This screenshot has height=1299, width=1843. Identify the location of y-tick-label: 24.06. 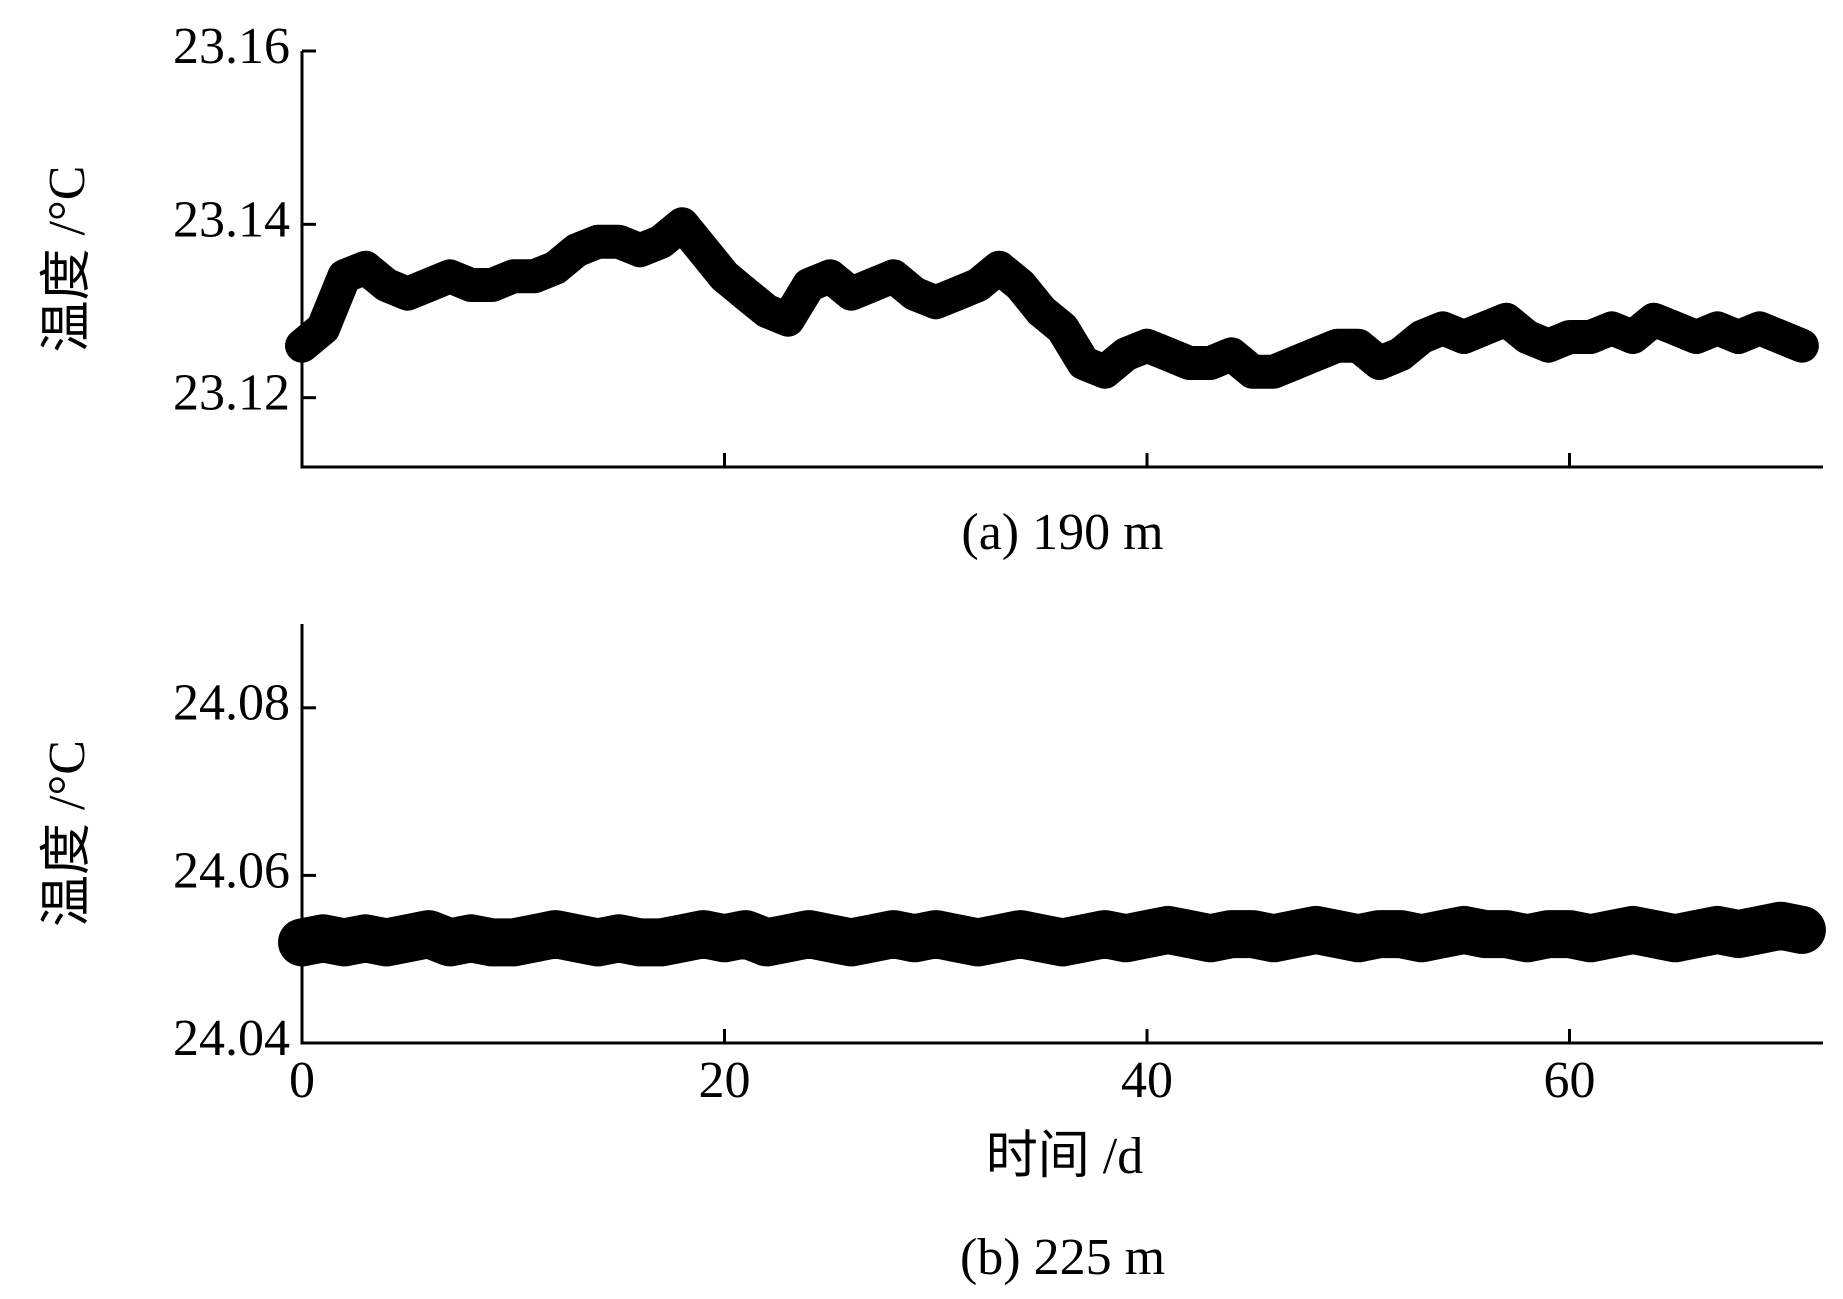
(231, 870).